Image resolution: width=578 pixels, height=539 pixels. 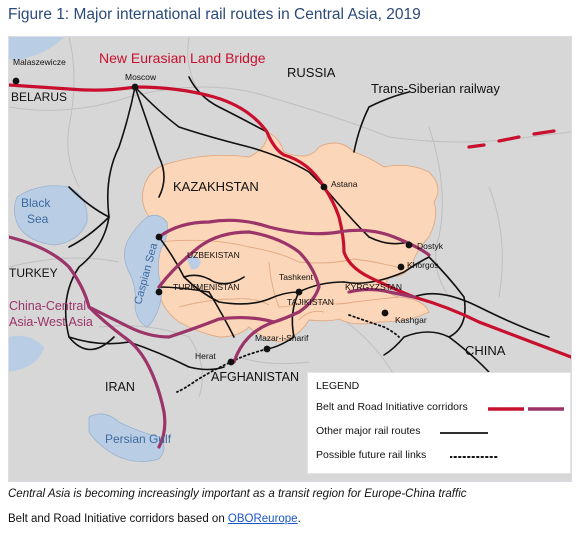 I want to click on label-astana: Astana, so click(x=344, y=184).